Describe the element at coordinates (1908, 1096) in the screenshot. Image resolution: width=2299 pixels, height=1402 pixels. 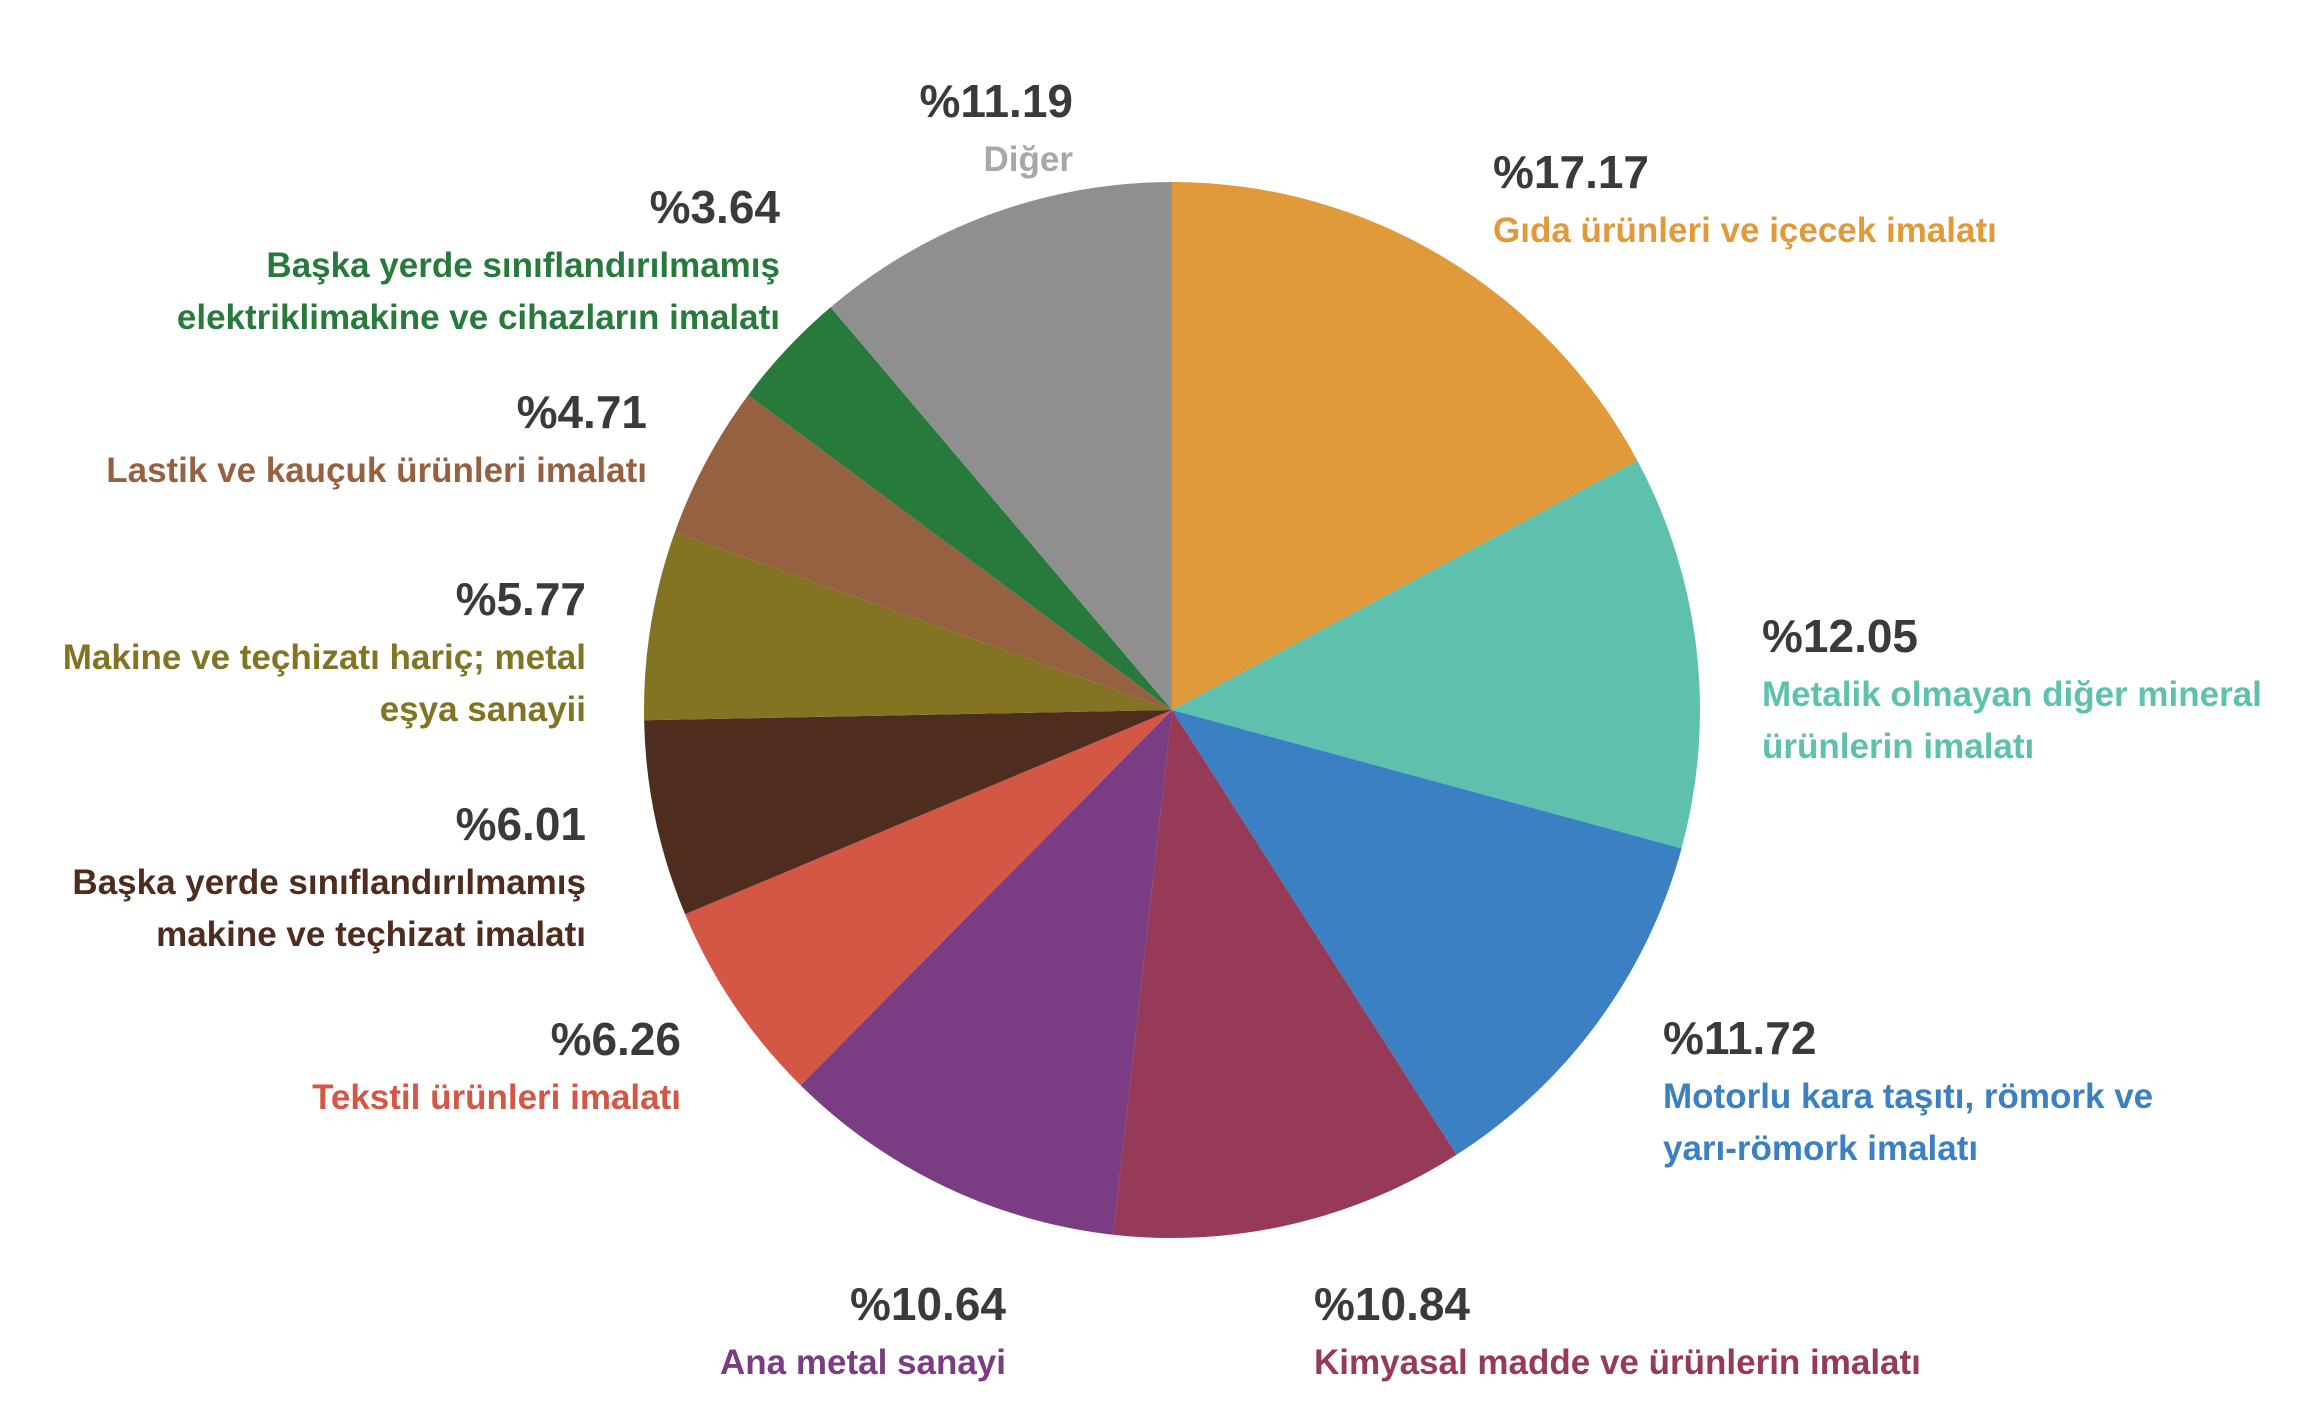
I see `slice-name-line: Motorlu kara taşıtı, römork ve` at that location.